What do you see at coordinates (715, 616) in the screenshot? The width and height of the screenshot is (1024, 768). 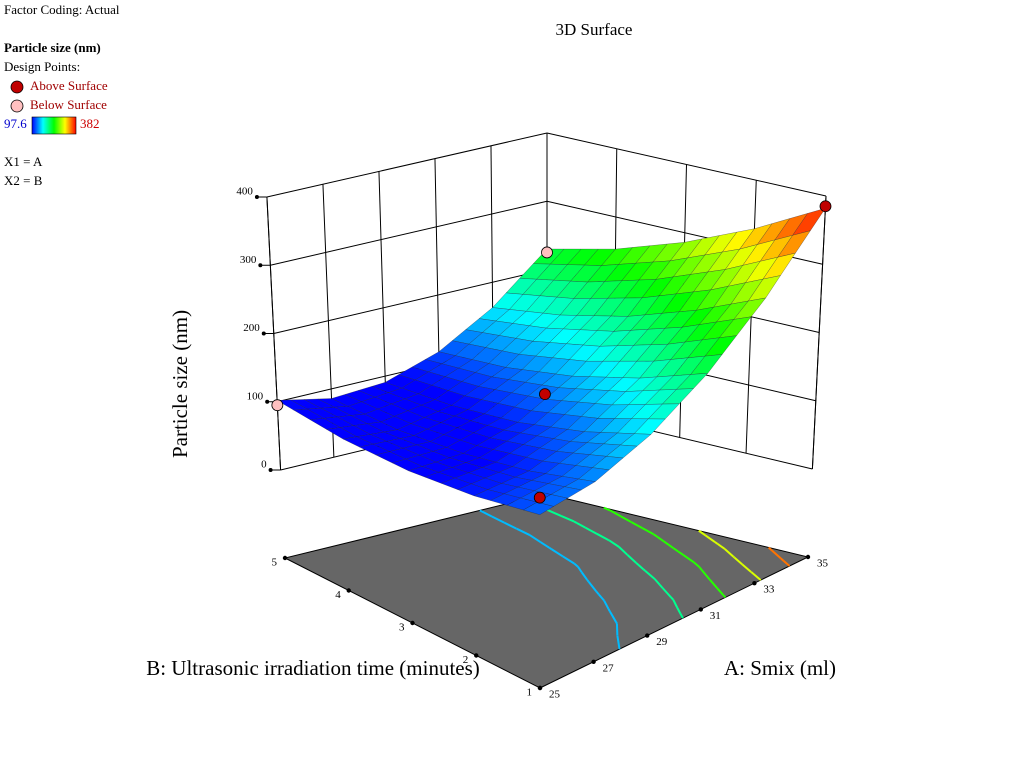 I see `x-tick-label: 31` at bounding box center [715, 616].